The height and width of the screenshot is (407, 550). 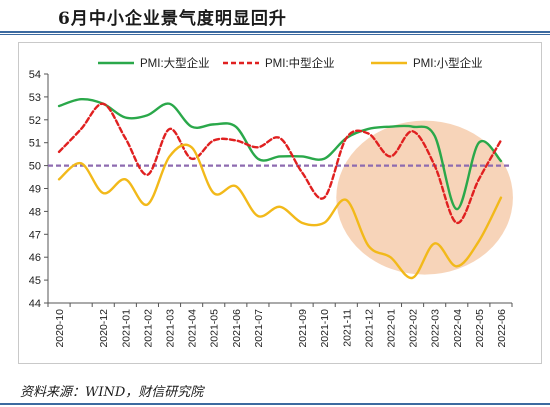 What do you see at coordinates (259, 328) in the screenshot?
I see `x-tick-label: 2021-07` at bounding box center [259, 328].